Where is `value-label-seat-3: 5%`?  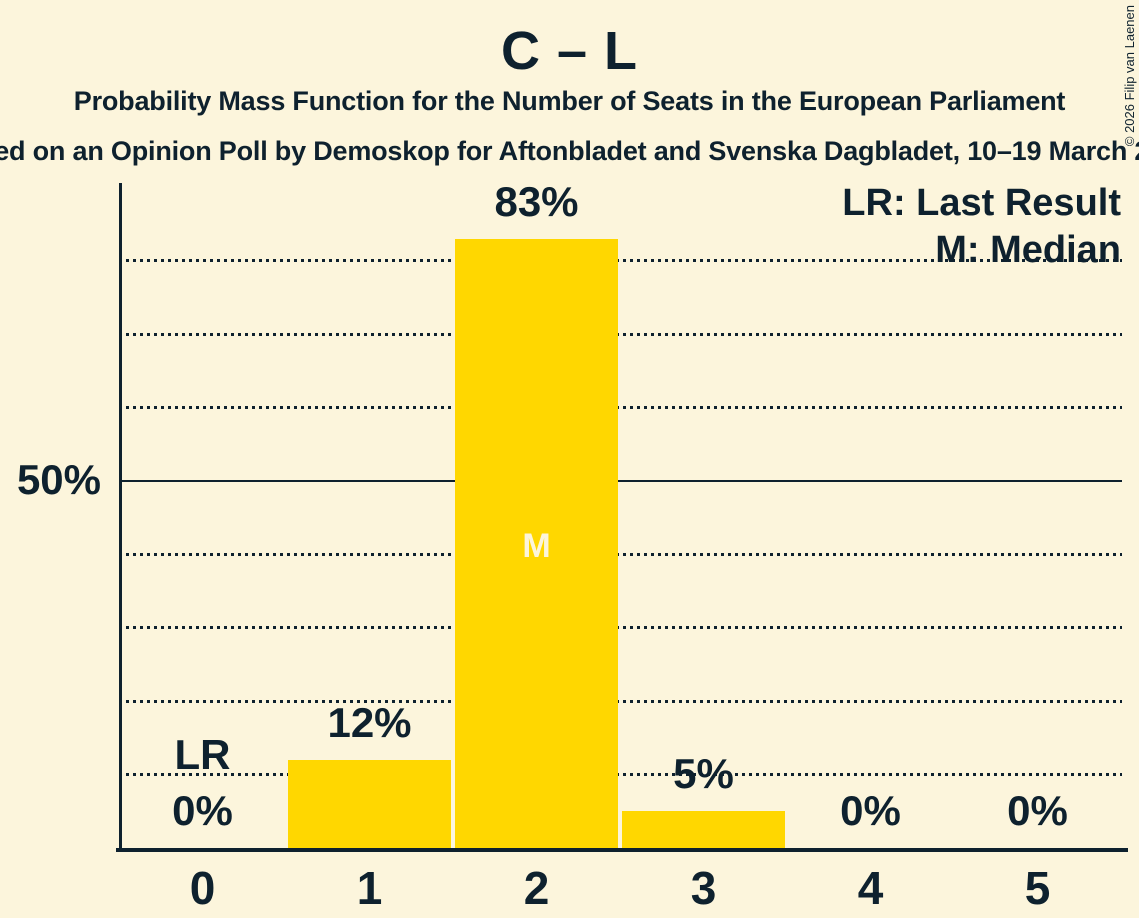 value-label-seat-3: 5% is located at coordinates (703, 774).